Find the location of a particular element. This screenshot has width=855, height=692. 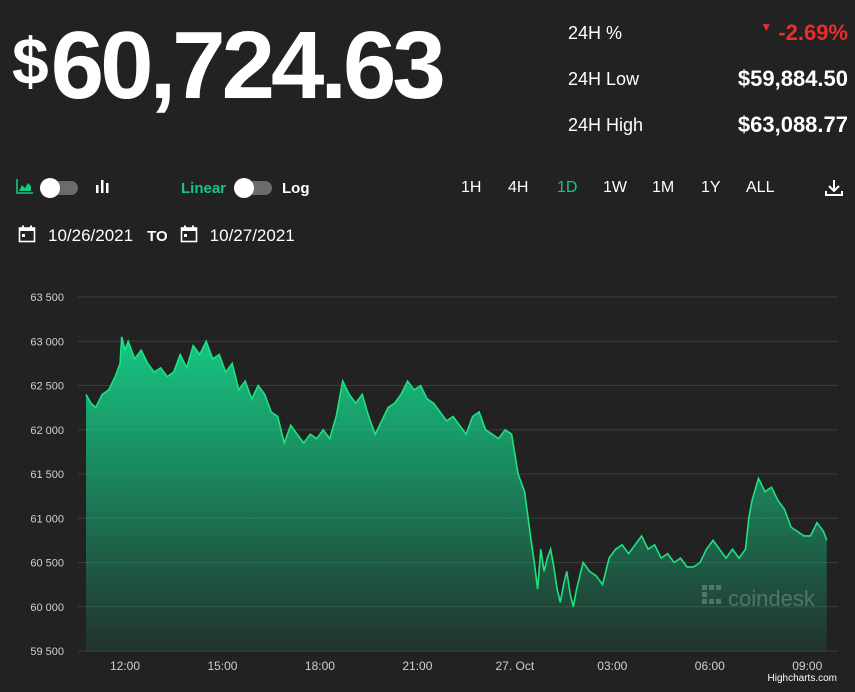

high-label: 24H High is located at coordinates (606, 124).